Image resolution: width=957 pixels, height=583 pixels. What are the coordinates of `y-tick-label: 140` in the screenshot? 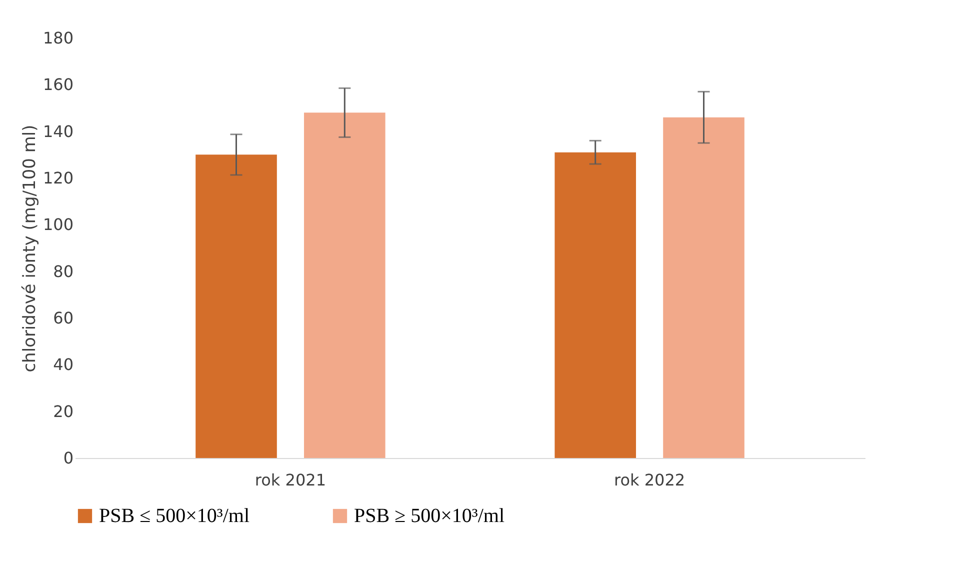 It's located at (58, 131).